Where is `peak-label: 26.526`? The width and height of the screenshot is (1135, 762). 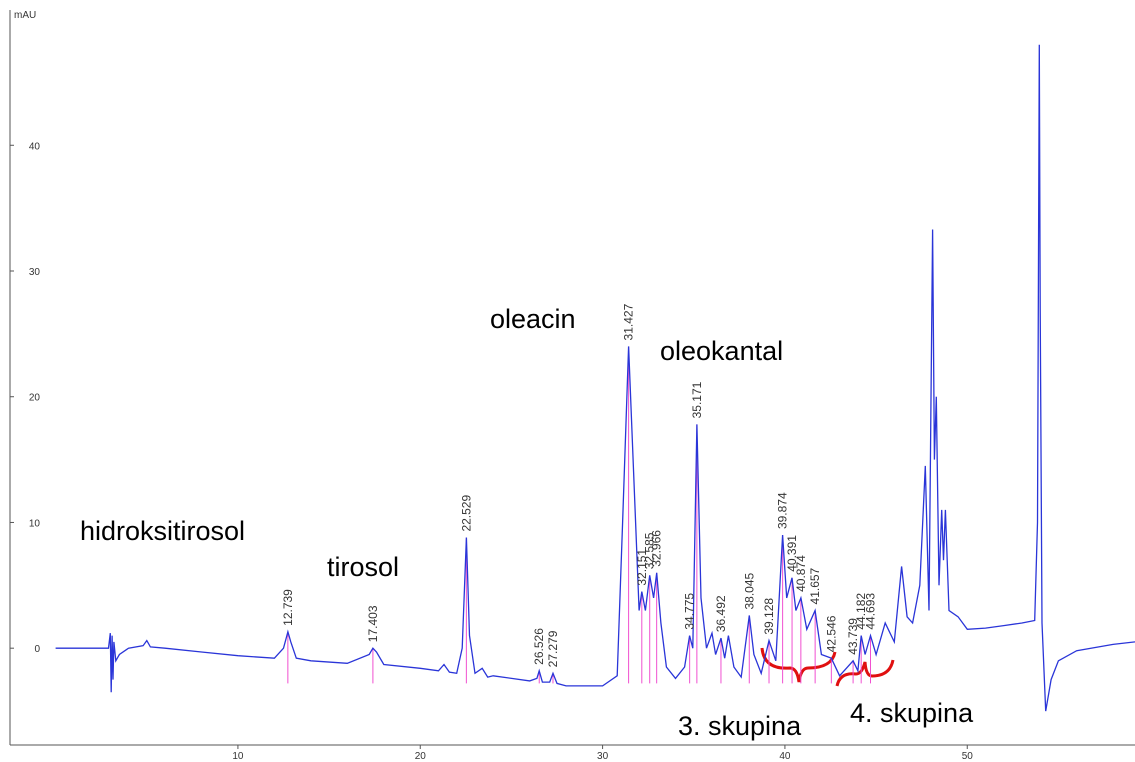
peak-label: 26.526 is located at coordinates (539, 646).